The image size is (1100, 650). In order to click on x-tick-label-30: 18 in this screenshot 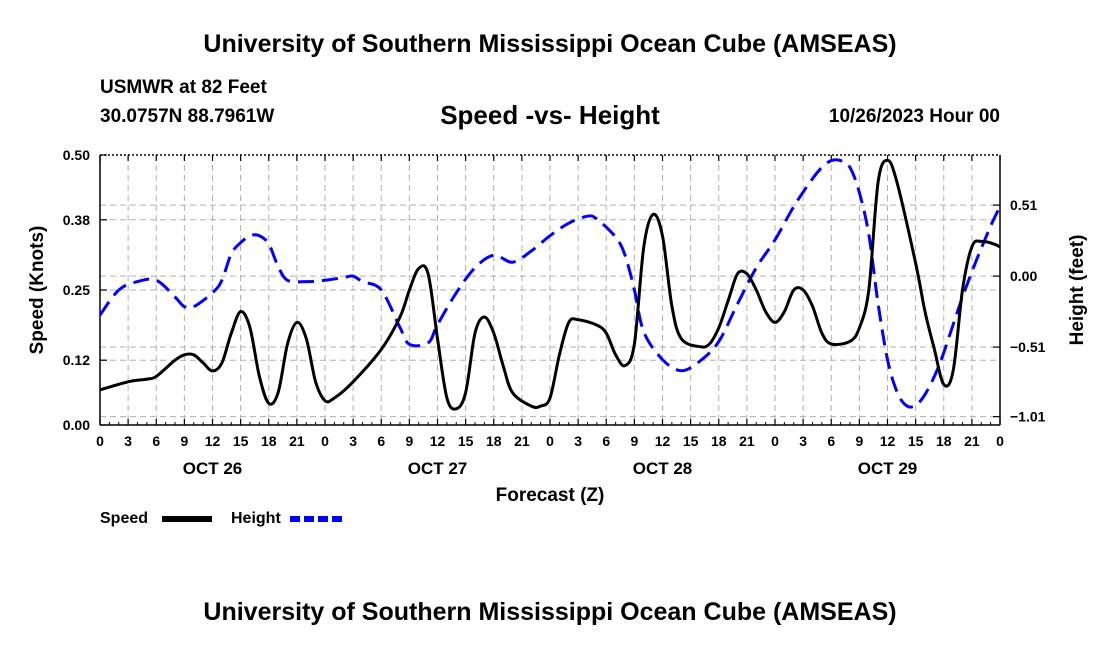, I will do `click(944, 441)`.